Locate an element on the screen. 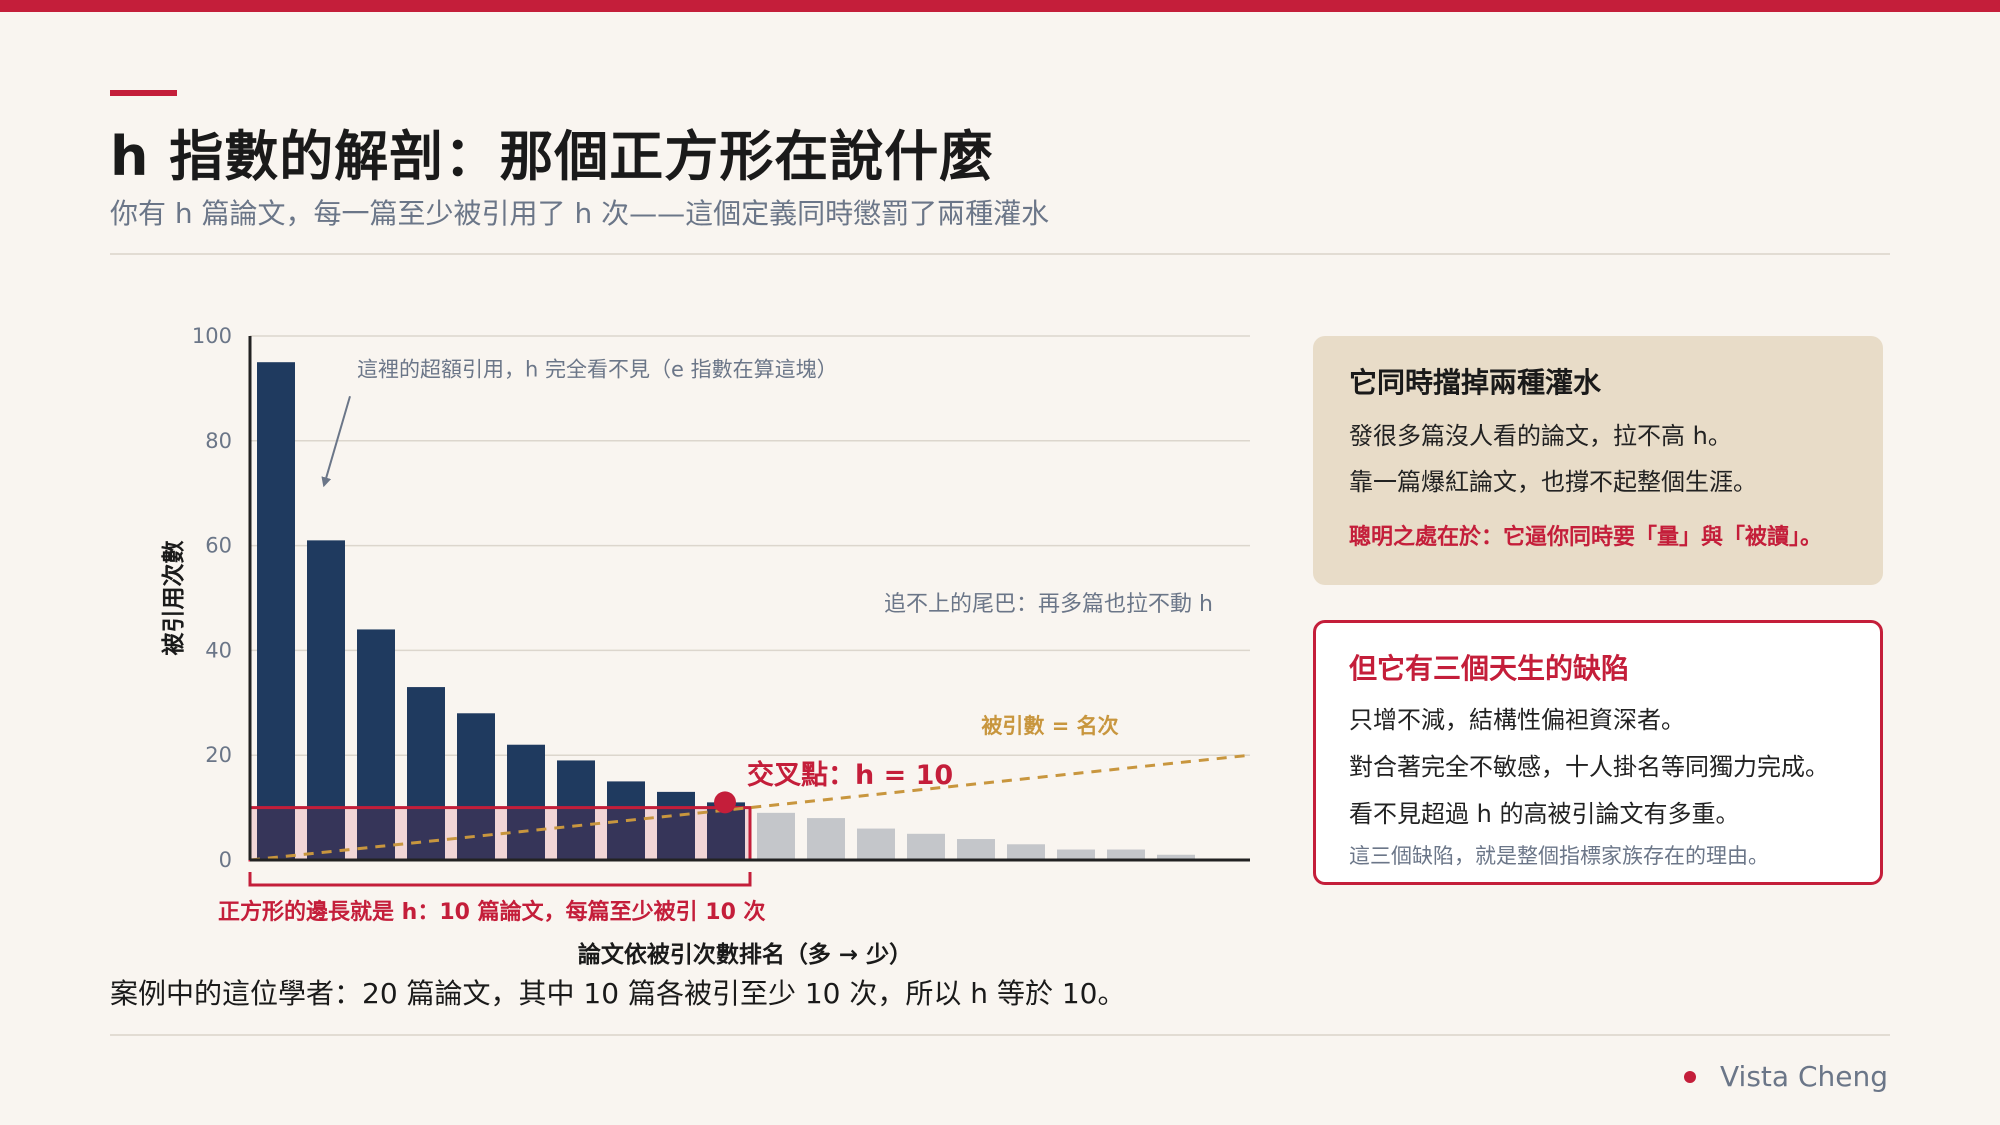 The height and width of the screenshot is (1125, 2000). strength-line: 靠一篇爆紅論文，也撐不起整個生涯。 is located at coordinates (1553, 482).